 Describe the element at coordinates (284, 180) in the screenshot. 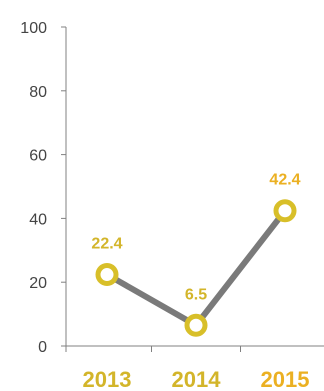

I see `data-label: 42.4` at that location.